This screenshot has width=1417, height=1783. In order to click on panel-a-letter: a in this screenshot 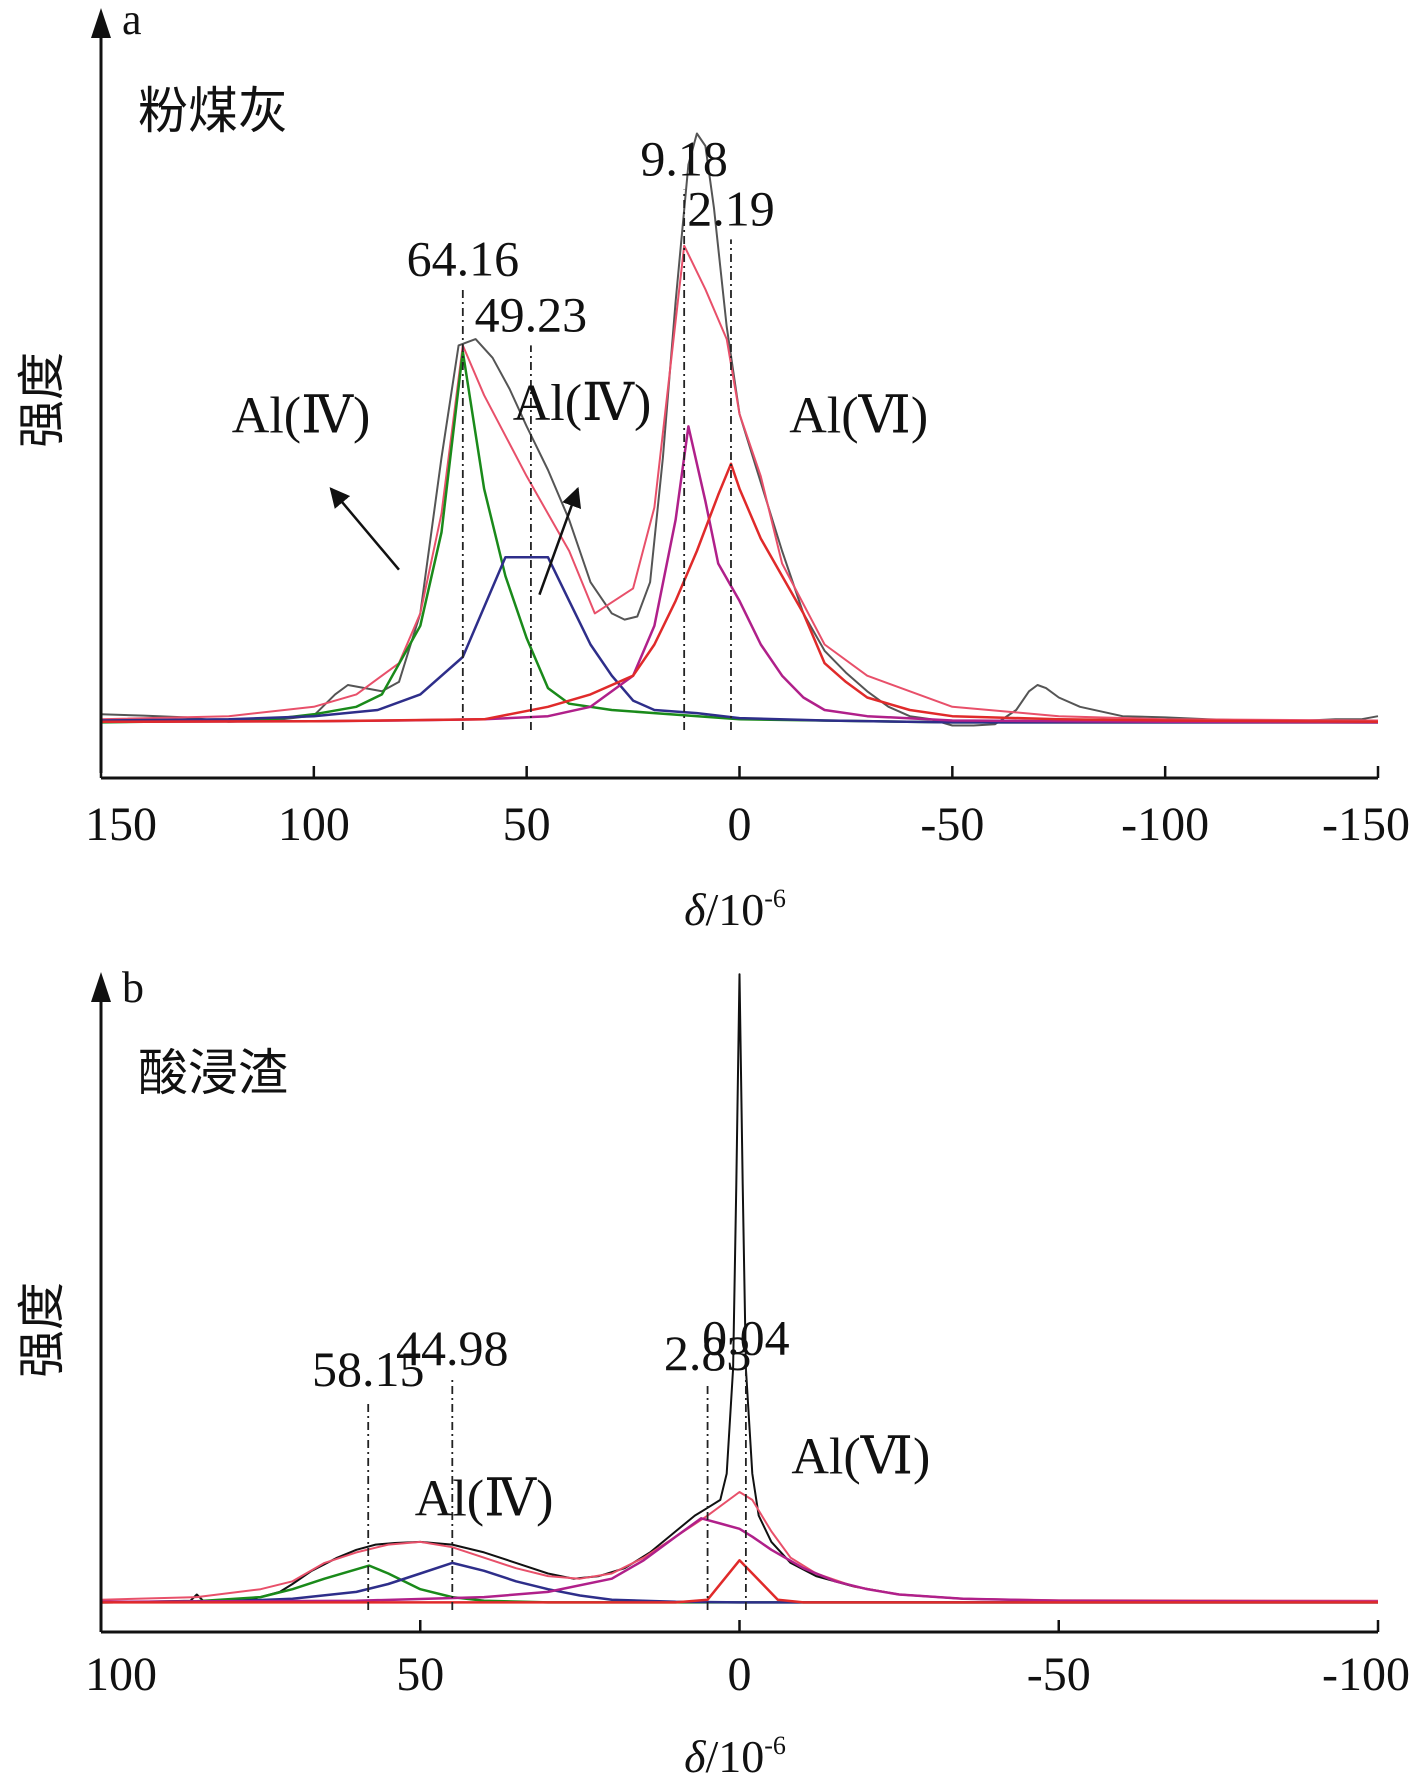, I will do `click(132, 22)`.